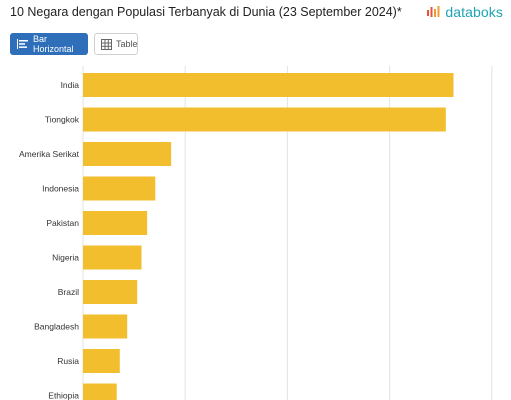  Describe the element at coordinates (268, 85) in the screenshot. I see `bar-india` at that location.